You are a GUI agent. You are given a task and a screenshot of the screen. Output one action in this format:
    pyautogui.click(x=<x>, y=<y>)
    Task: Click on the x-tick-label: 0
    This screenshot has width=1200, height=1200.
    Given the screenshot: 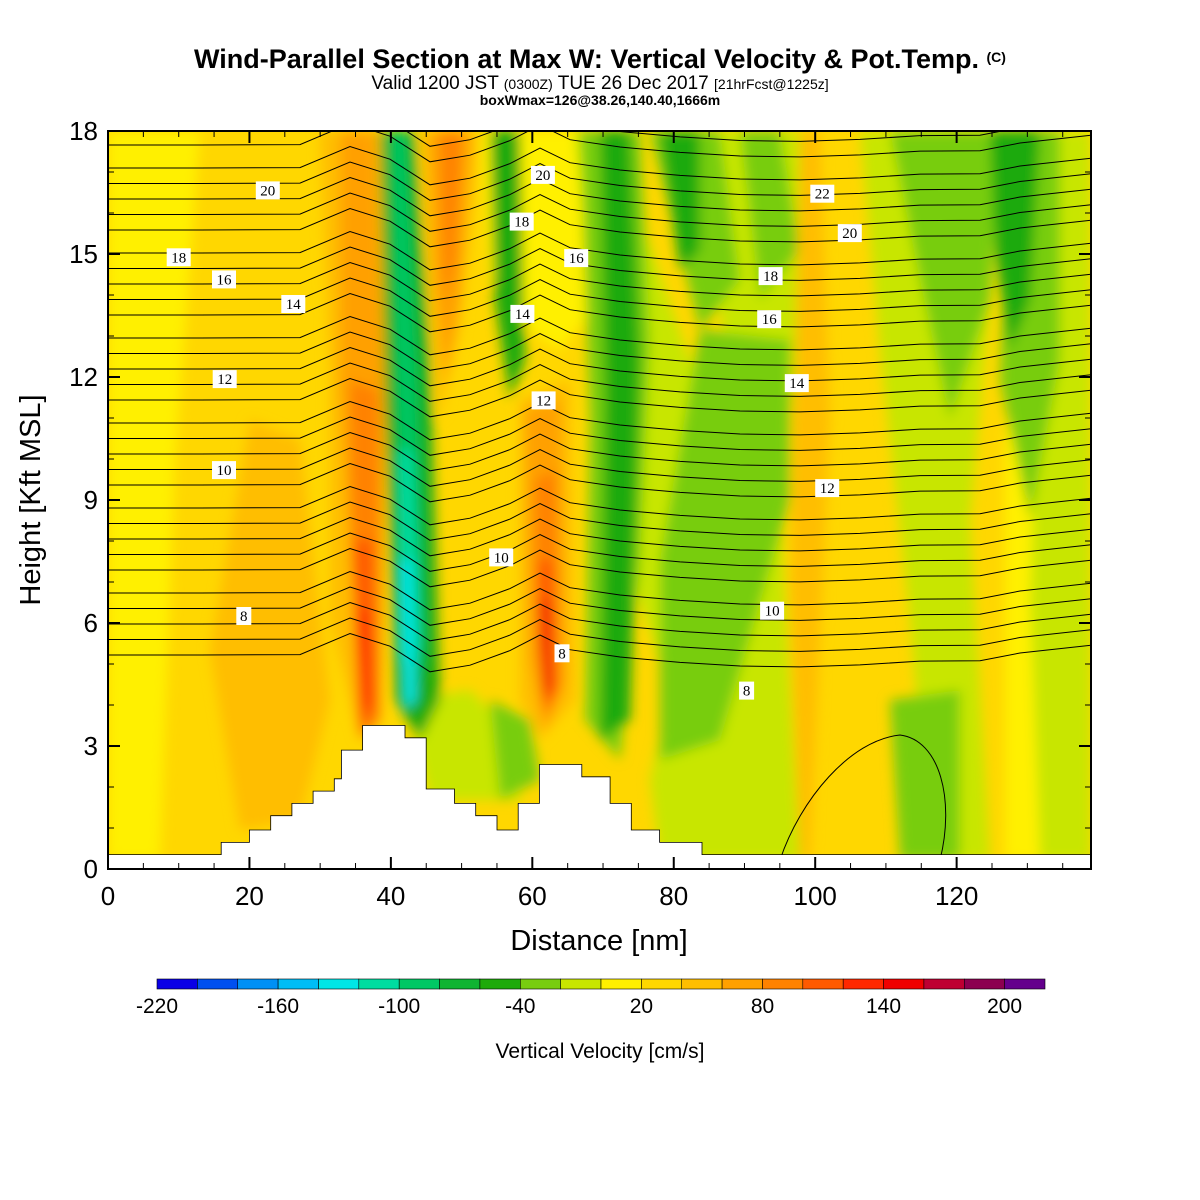 What is the action you would take?
    pyautogui.click(x=108, y=896)
    